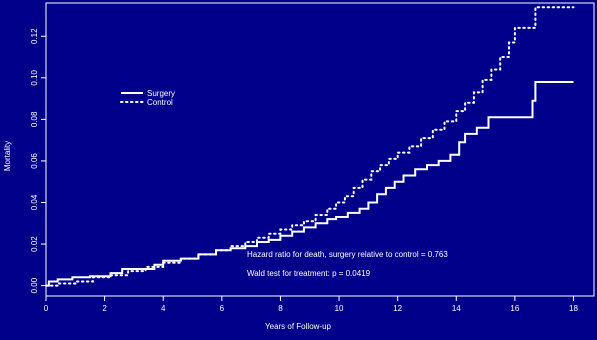 This screenshot has height=340, width=597. I want to click on y-axis: 0.00 0.02 0.04 0.06 0.08 0.10 0.12, so click(38, 160).